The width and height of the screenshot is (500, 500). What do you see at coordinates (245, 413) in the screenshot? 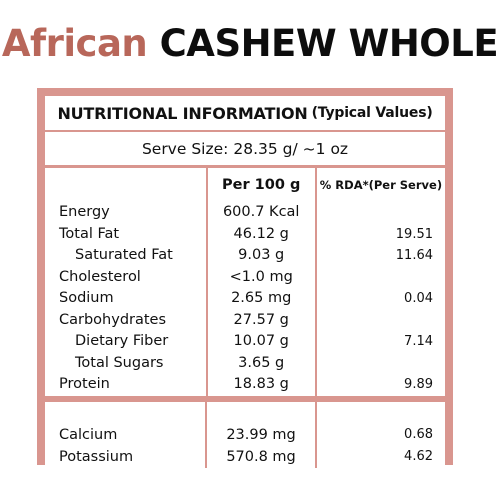
I see `table-spacer-row` at bounding box center [245, 413].